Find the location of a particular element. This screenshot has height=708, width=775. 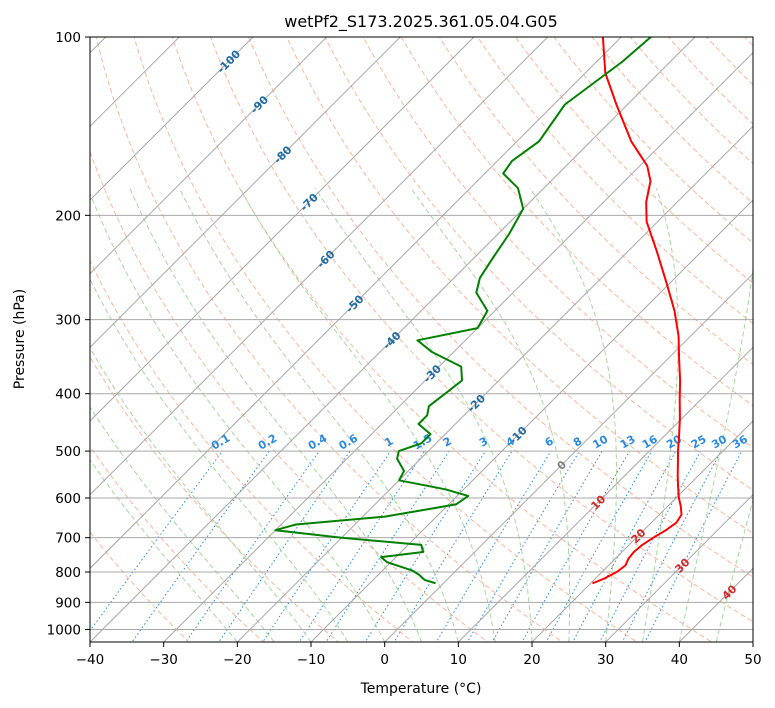

x-tick-label: 40 is located at coordinates (679, 660).